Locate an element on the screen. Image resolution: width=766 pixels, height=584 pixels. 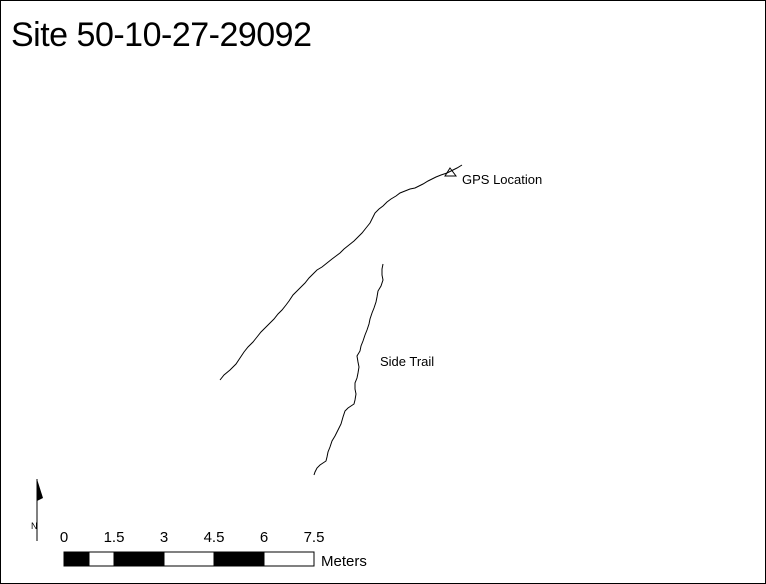
scale-bar is located at coordinates (189, 559).